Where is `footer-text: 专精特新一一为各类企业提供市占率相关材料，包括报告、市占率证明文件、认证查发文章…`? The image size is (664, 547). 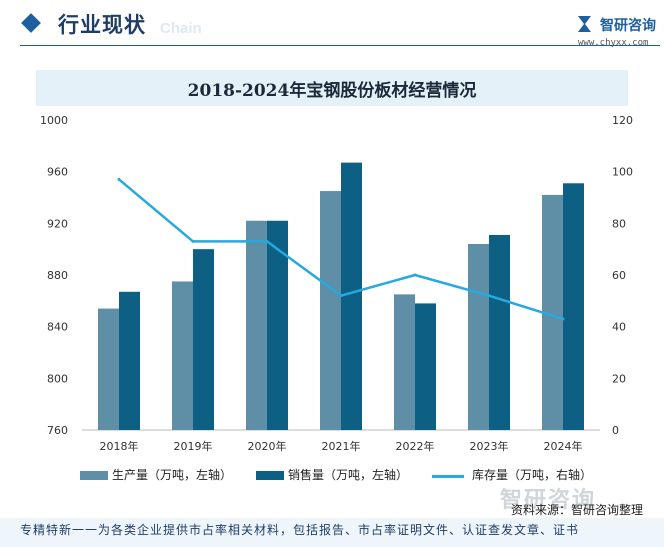 footer-text: 专精特新一一为各类企业提供市占率相关材料，包括报告、市占率证明文件、认证查发文章… is located at coordinates (300, 530).